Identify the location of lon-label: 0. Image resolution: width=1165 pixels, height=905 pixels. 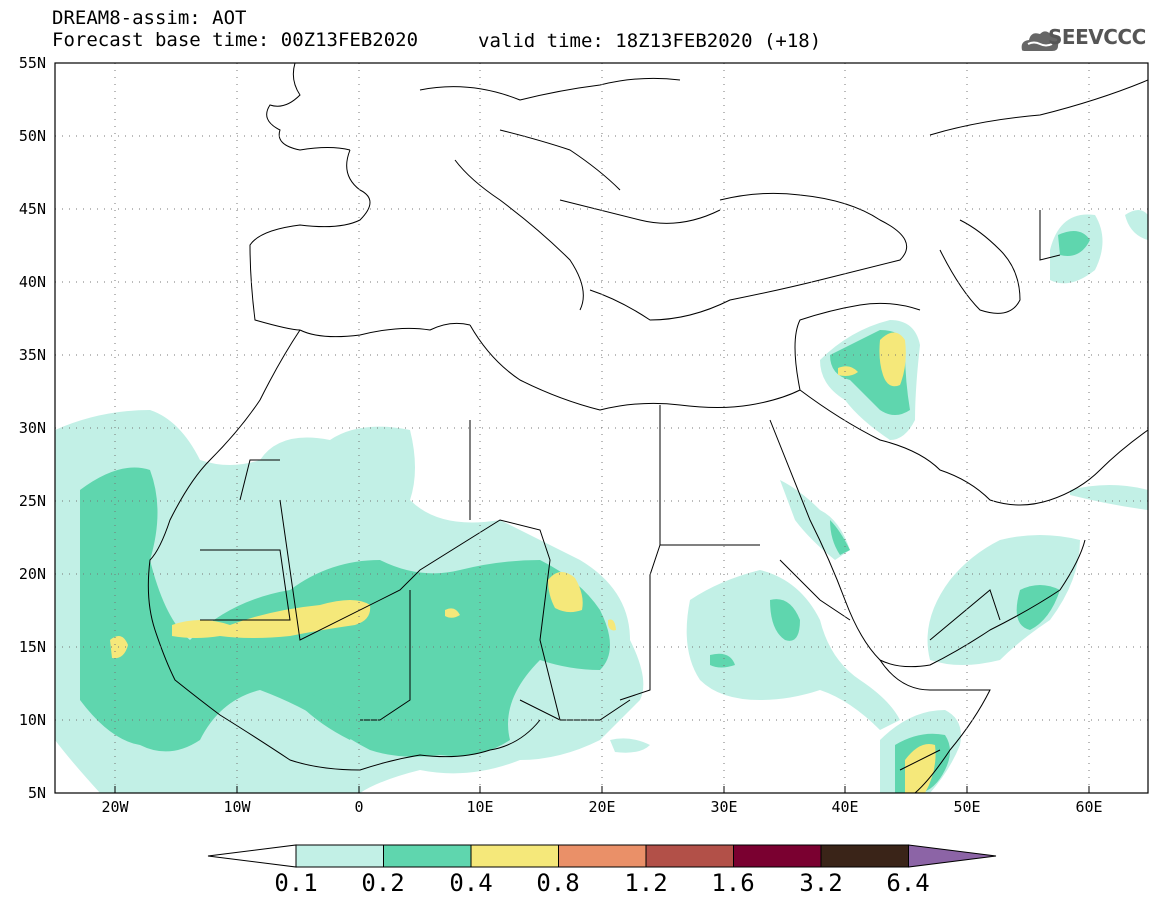
(359, 807).